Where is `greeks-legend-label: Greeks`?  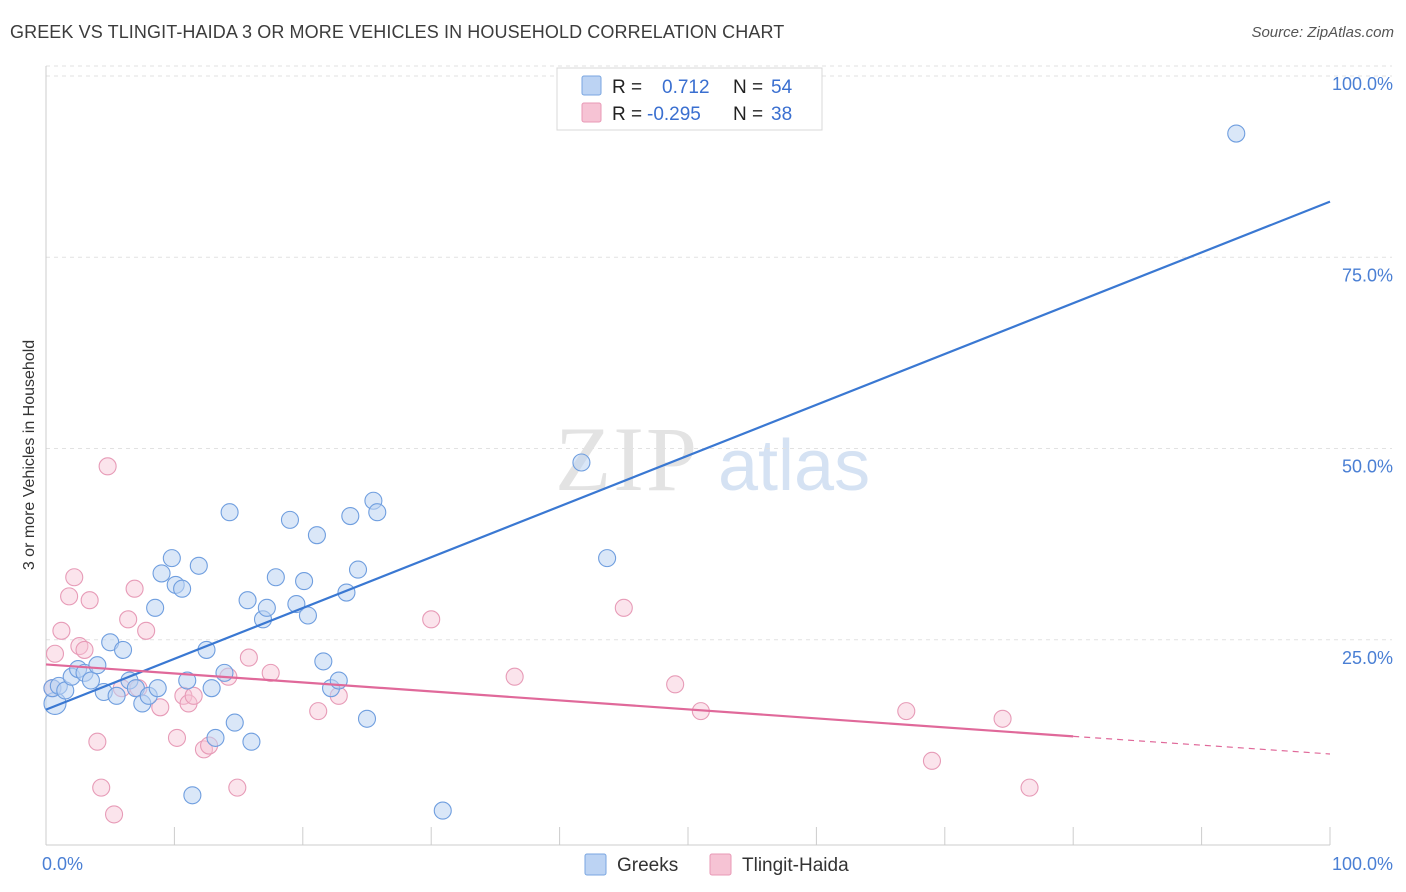
greeks-legend-label: Greeks is located at coordinates (647, 865).